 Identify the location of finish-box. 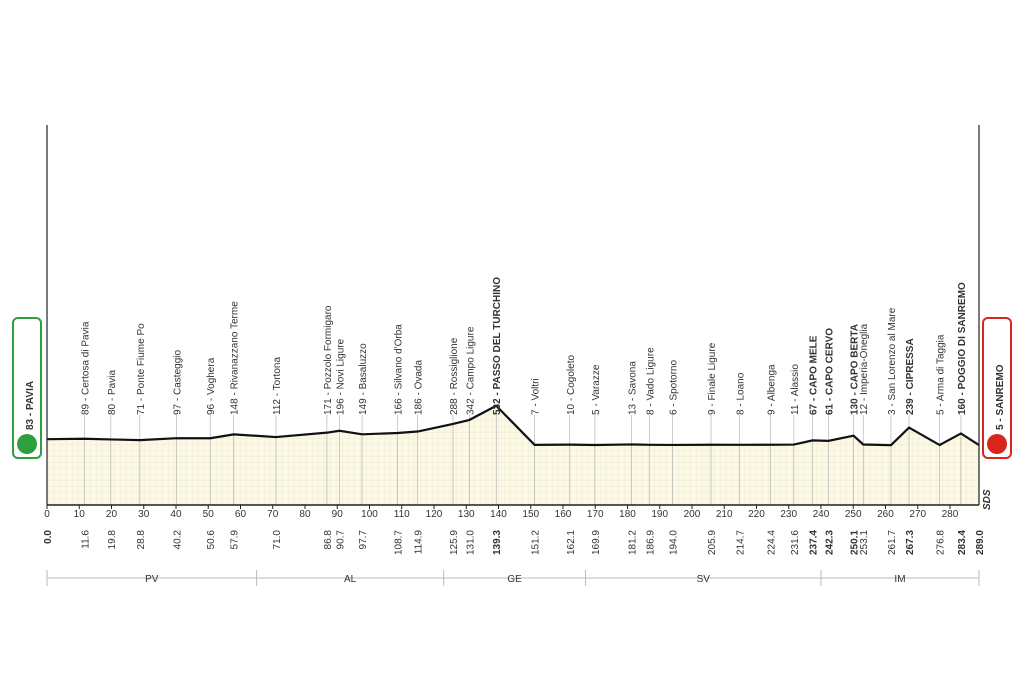
(997, 388).